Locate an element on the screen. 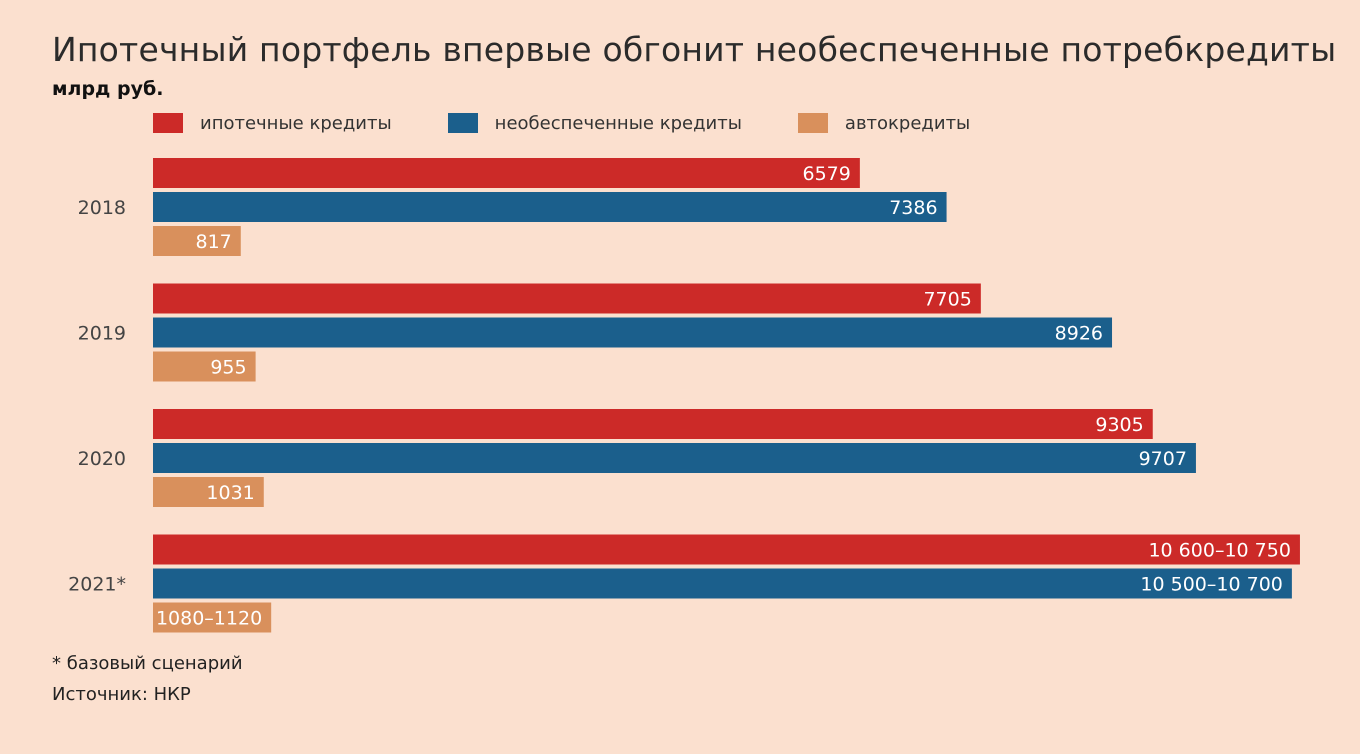 Image resolution: width=1360 pixels, height=754 pixels. data-label-mortgage-1: 7705 is located at coordinates (947, 300).